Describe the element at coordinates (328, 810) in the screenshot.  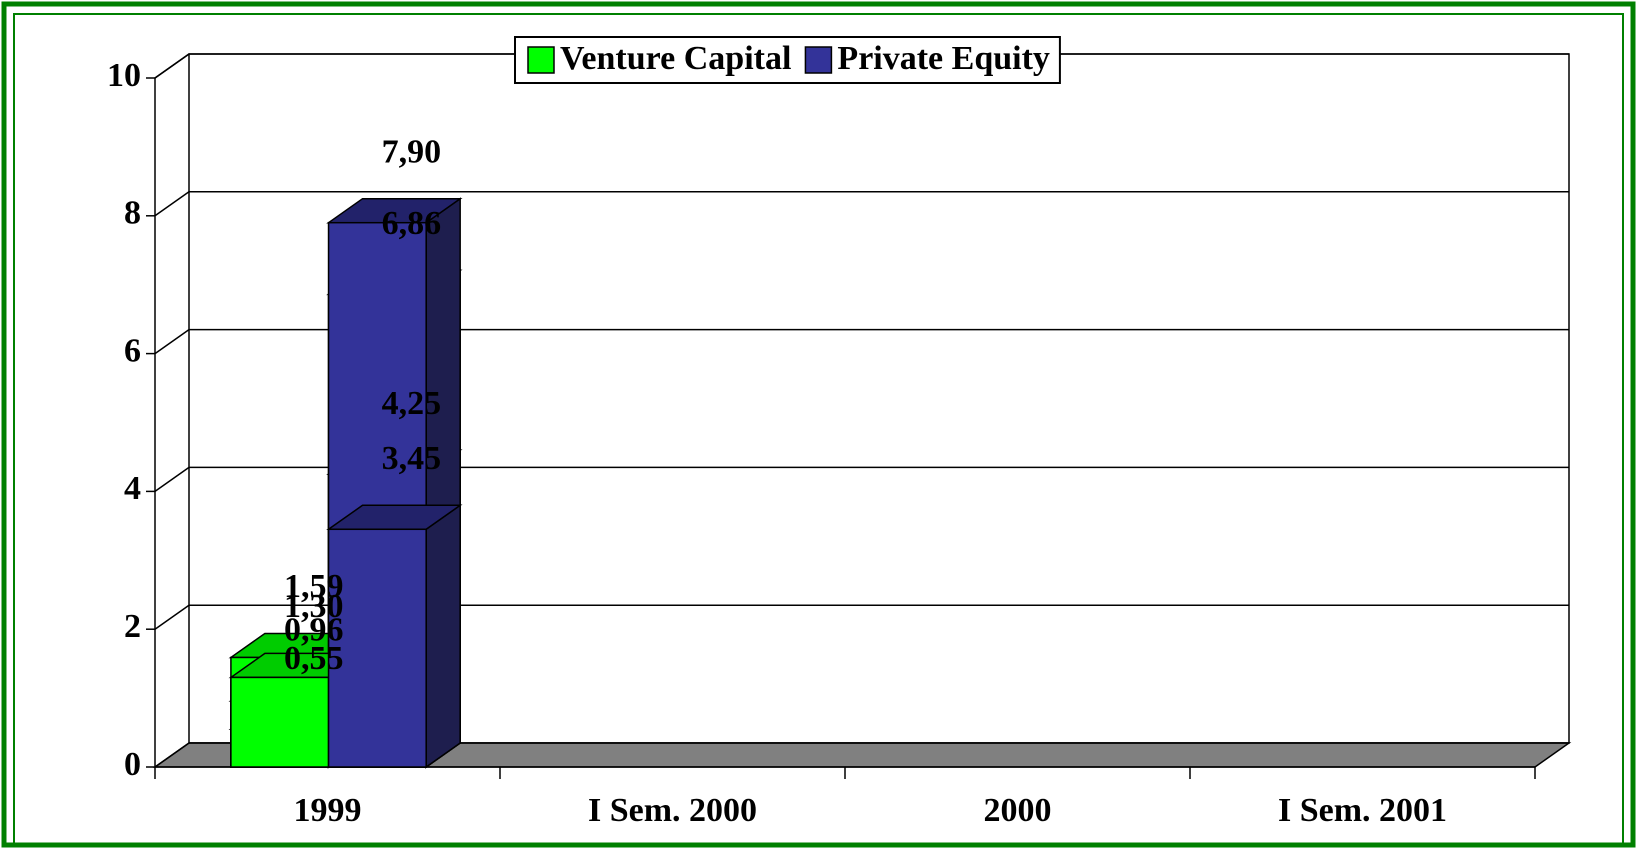
I see `x-tick-label: 1999` at that location.